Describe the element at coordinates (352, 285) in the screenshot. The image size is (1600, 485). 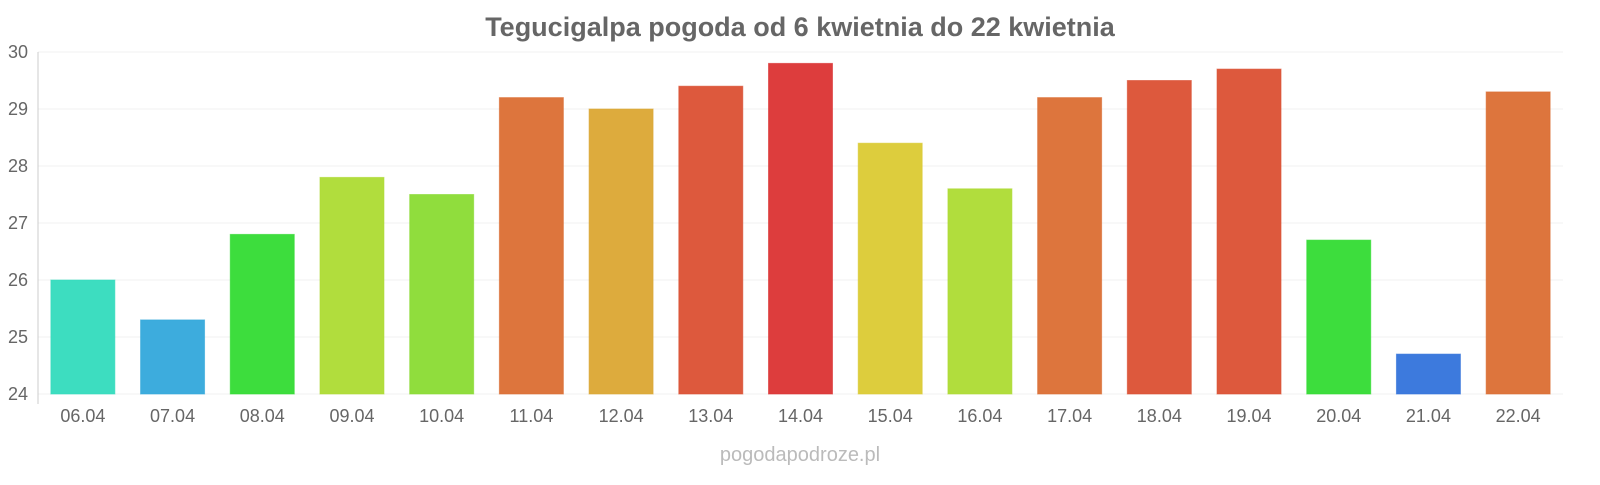
I see `bar-09.04` at that location.